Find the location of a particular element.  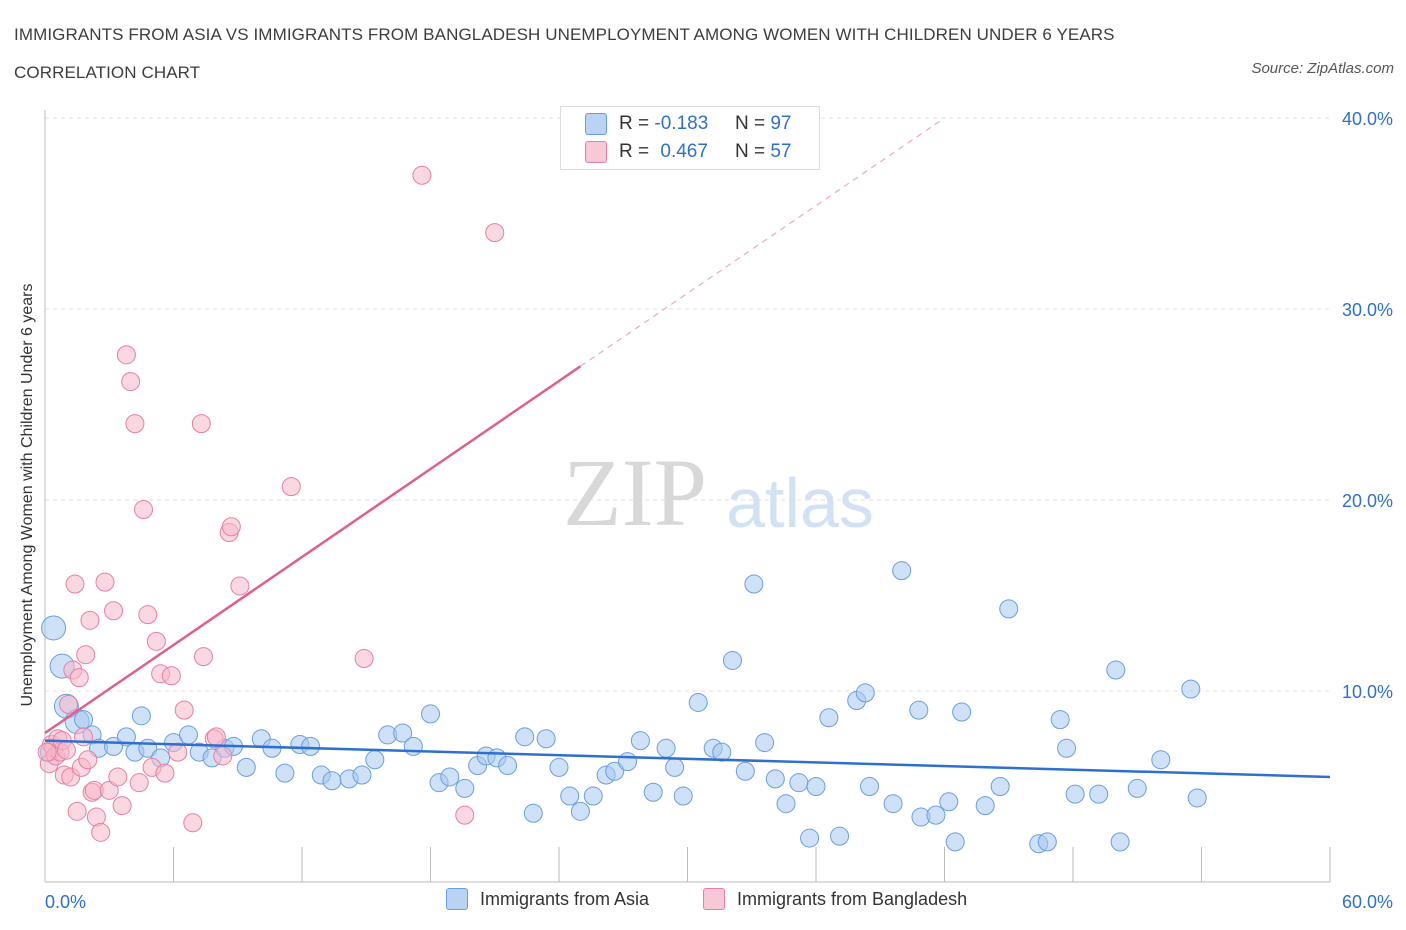

legend-item-asia: Immigrants from Asia is located at coordinates (547, 899).